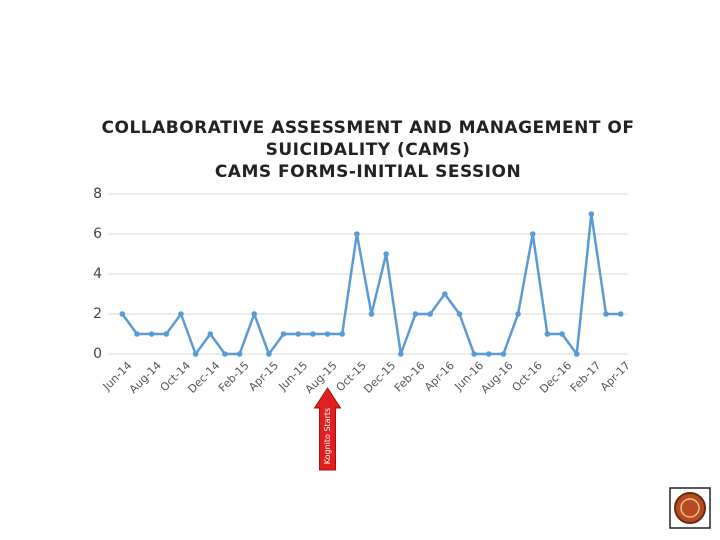  I want to click on logo, so click(690, 508).